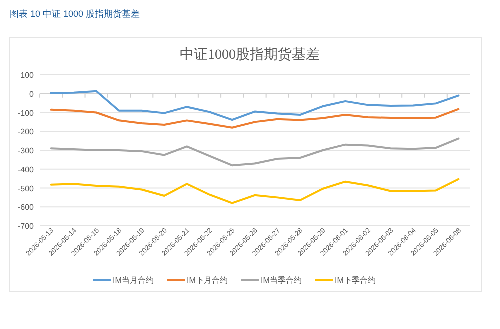  Describe the element at coordinates (133, 280) in the screenshot. I see `legend-label: IM当月合约` at that location.